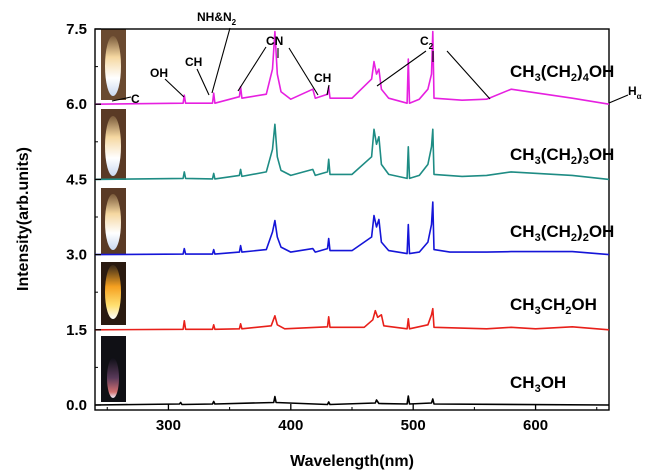 The height and width of the screenshot is (473, 649). Describe the element at coordinates (193, 62) in the screenshot. I see `annotation-ch-1: CH` at that location.